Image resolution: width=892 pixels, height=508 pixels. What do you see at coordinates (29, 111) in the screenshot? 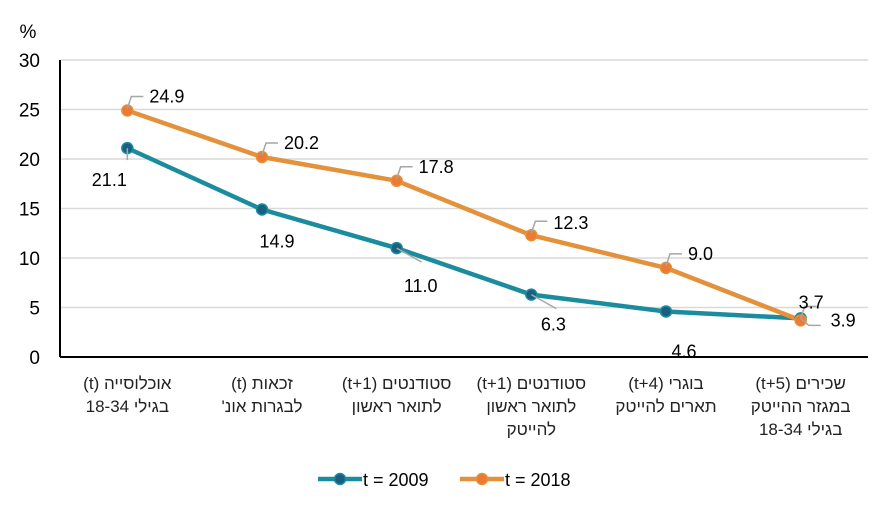
I see `y-tick-label: 25` at bounding box center [29, 111].